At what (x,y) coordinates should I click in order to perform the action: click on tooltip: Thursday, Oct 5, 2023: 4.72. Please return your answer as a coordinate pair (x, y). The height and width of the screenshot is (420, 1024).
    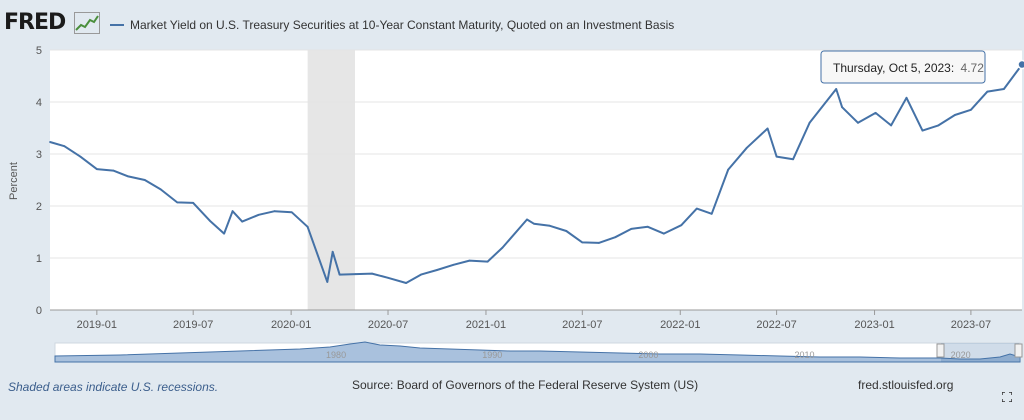
    Looking at the image, I should click on (903, 67).